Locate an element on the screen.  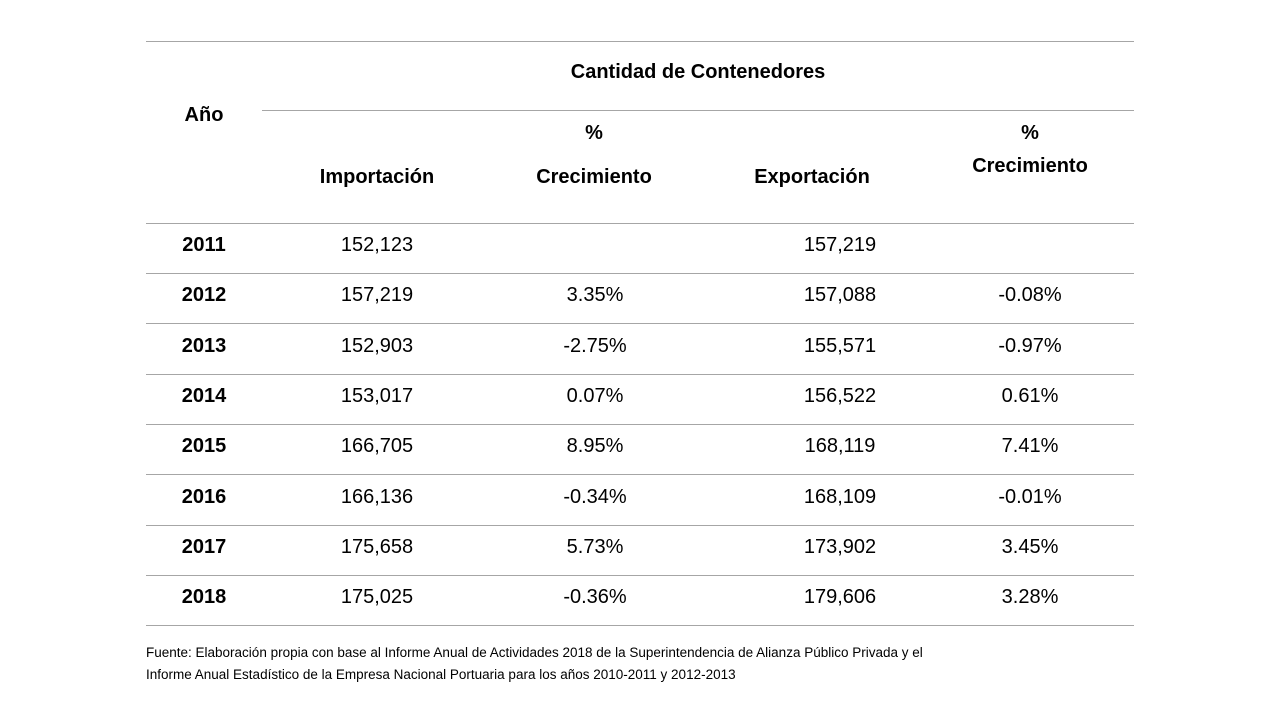
crec-exp-cell: -0.97% is located at coordinates (1030, 345).